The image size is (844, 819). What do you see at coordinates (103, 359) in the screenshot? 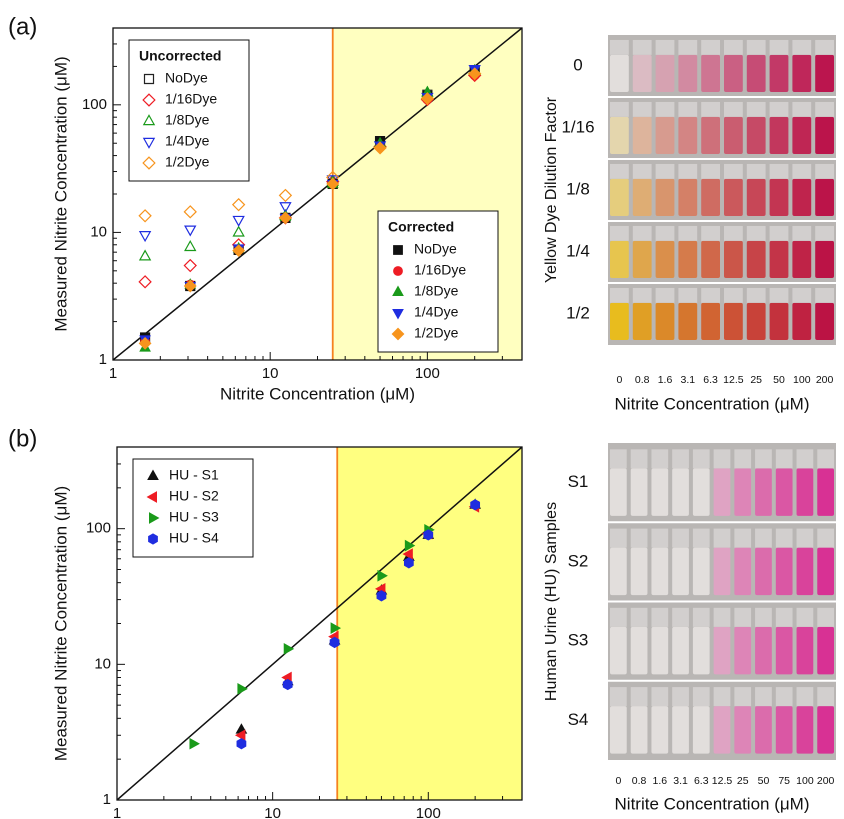
I see `y-tick-label: 1` at bounding box center [103, 359].